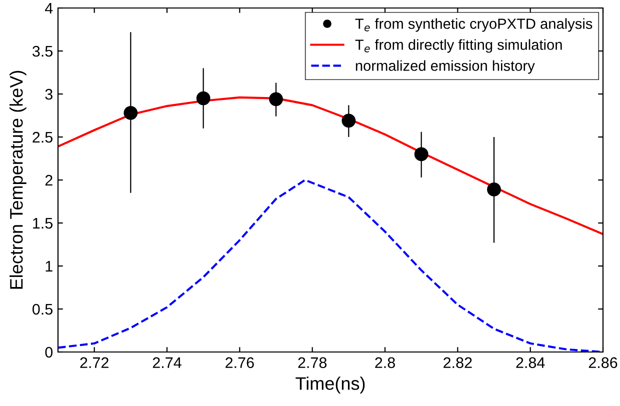 Image resolution: width=620 pixels, height=406 pixels. I want to click on y-tick-label: 3, so click(48, 94).